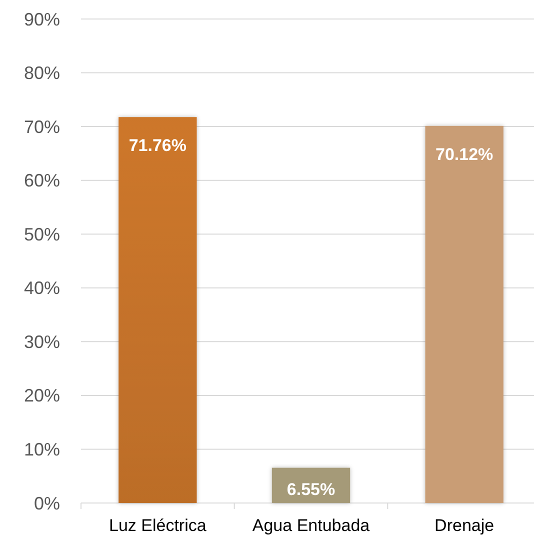 The image size is (534, 537). I want to click on data-label: 6.55%, so click(311, 489).